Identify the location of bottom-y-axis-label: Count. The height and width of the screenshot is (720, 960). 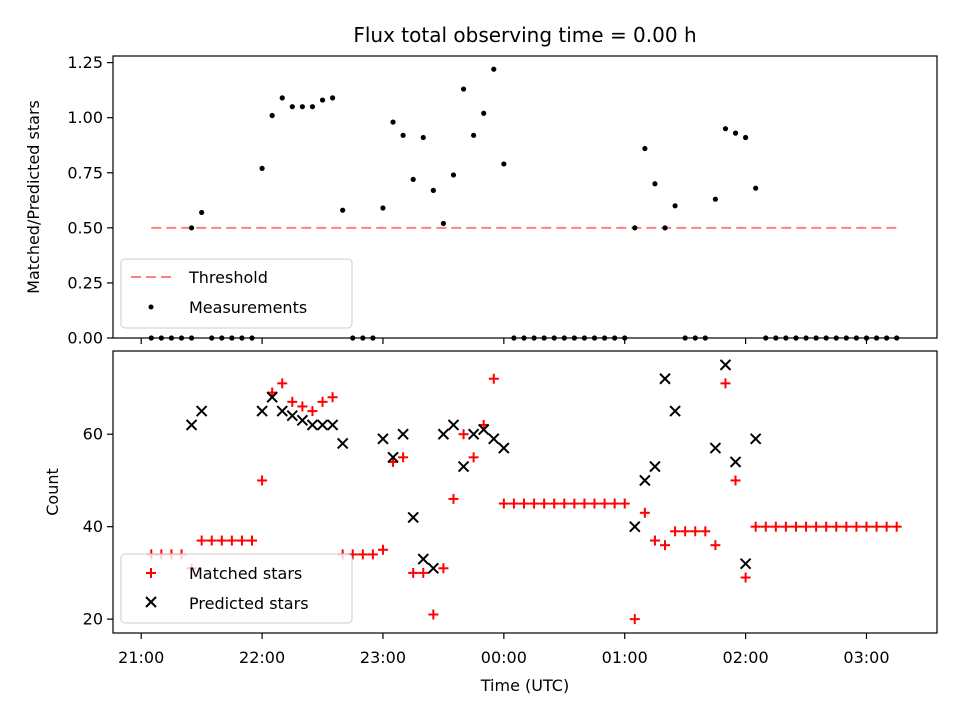
(52, 492).